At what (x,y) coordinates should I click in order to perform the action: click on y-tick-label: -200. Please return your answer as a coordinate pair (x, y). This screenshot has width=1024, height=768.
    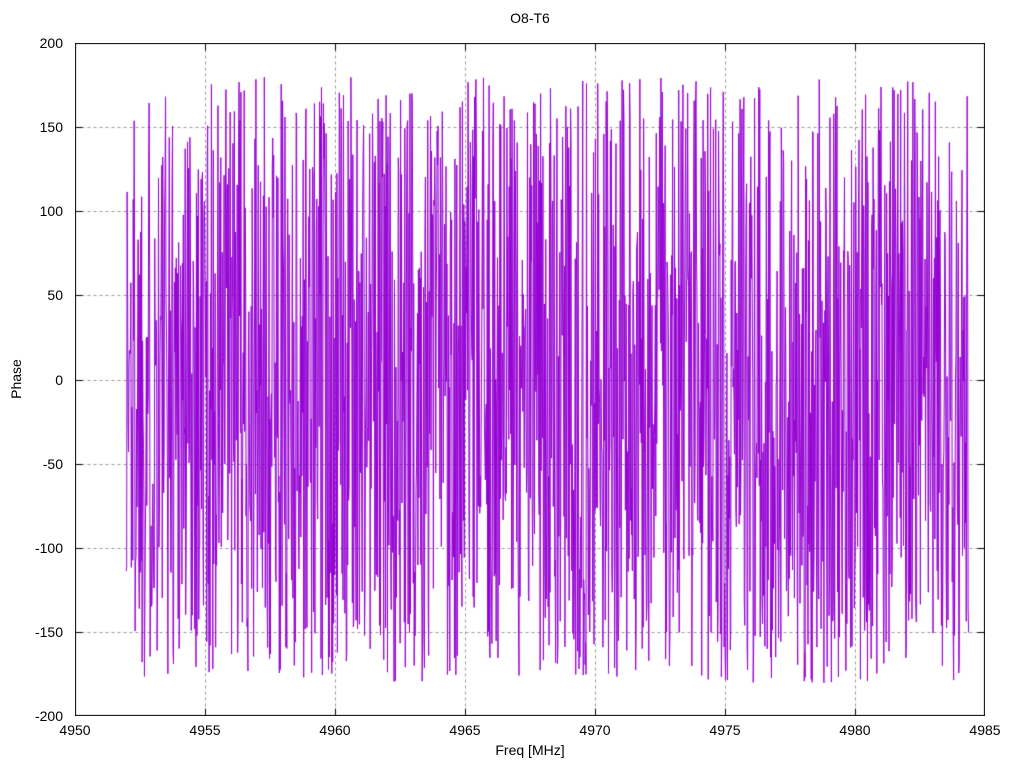
    Looking at the image, I should click on (48, 716).